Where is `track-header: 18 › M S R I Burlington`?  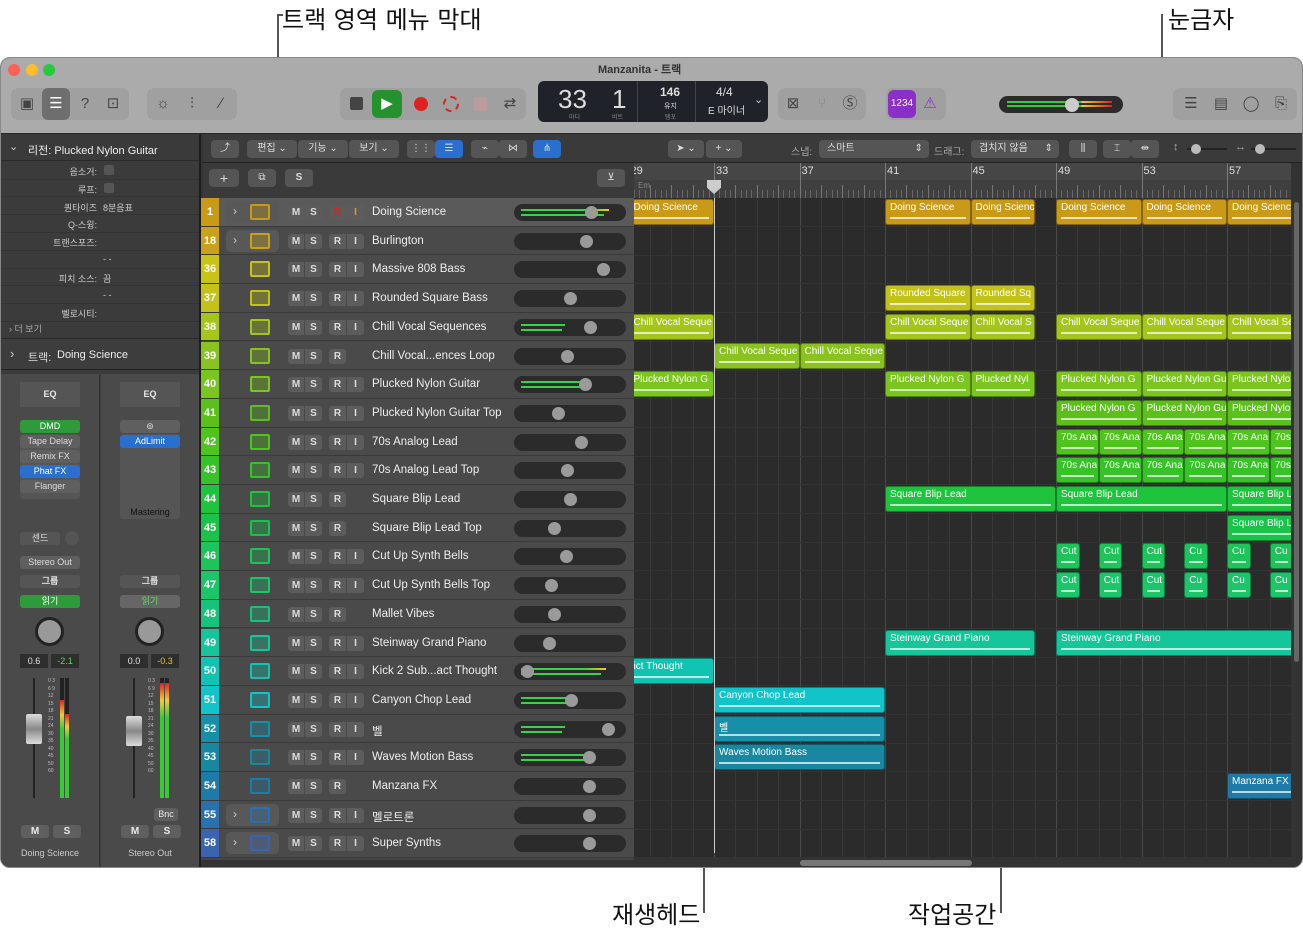
track-header: 18 › M S R I Burlington is located at coordinates (417, 241).